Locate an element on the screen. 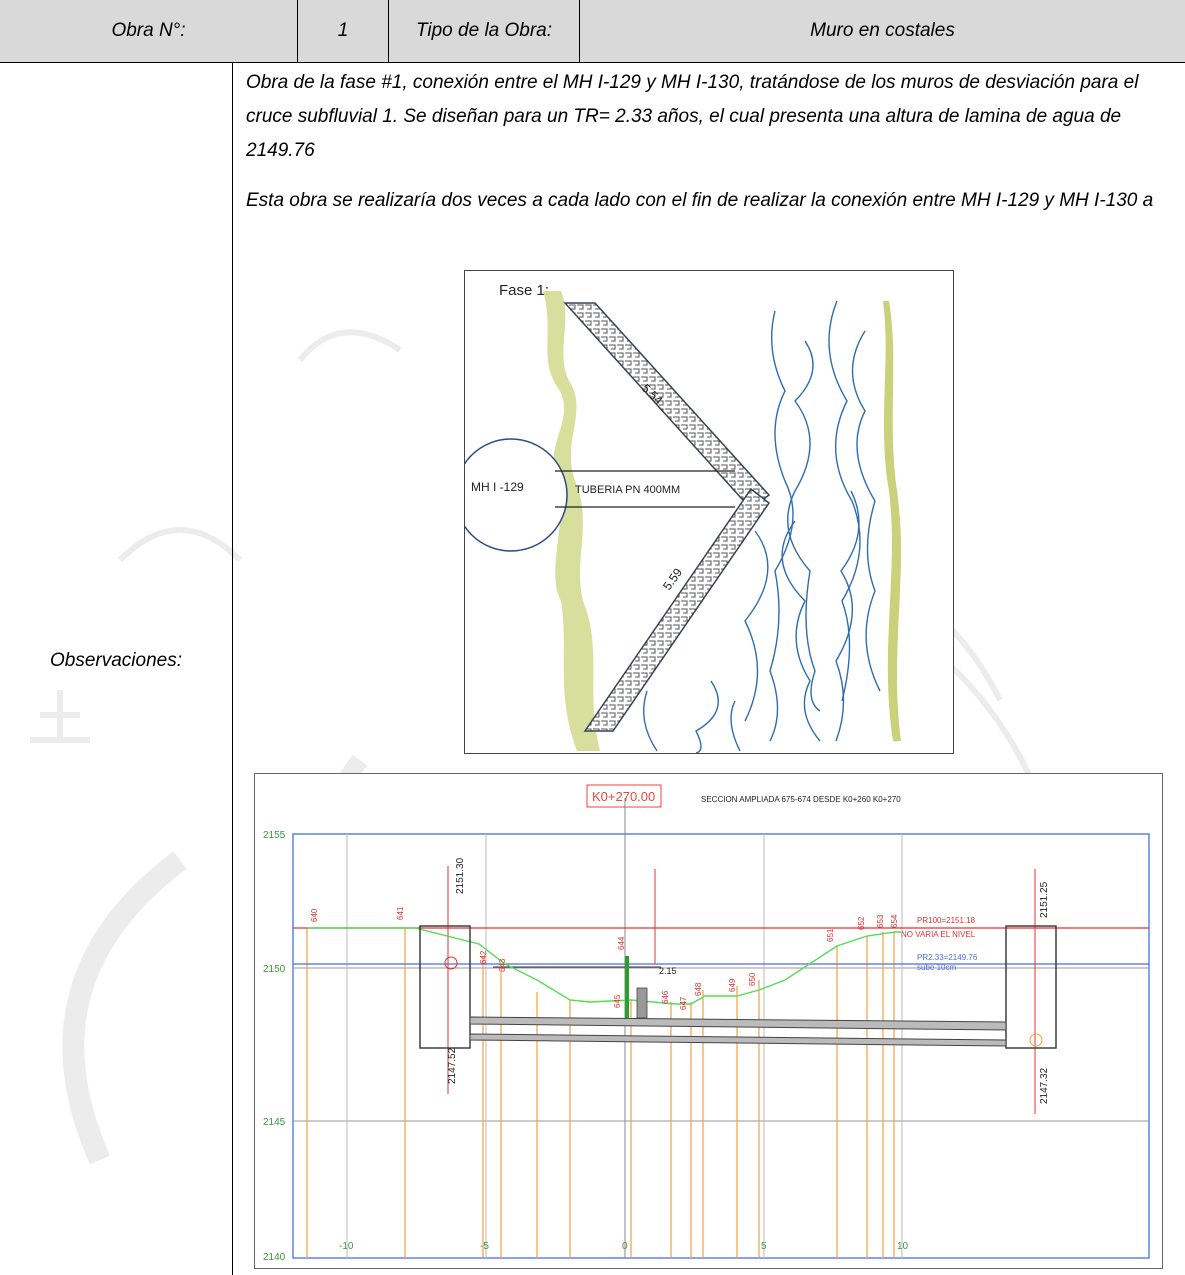 The width and height of the screenshot is (1185, 1275). station-lines is located at coordinates (600, 1093).